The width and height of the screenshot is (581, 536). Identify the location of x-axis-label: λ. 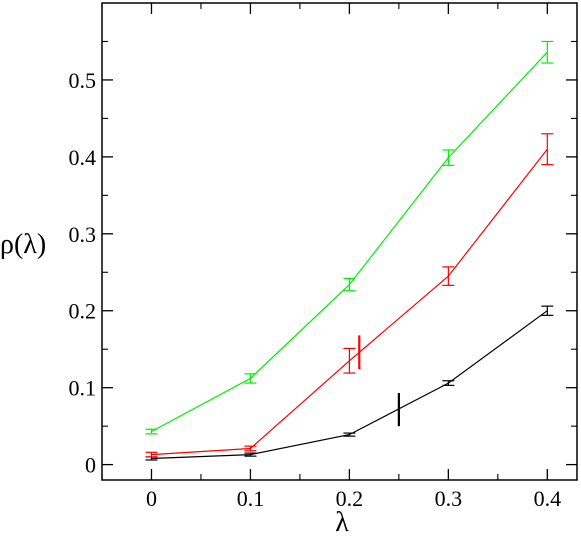
(342, 521).